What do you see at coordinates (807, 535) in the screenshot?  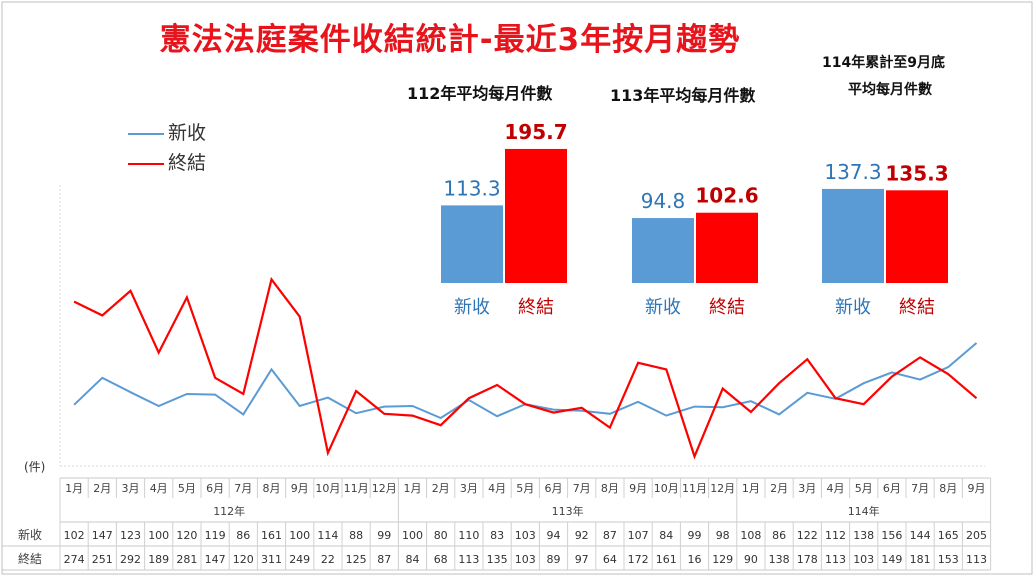 I see `table-value-new: 122` at bounding box center [807, 535].